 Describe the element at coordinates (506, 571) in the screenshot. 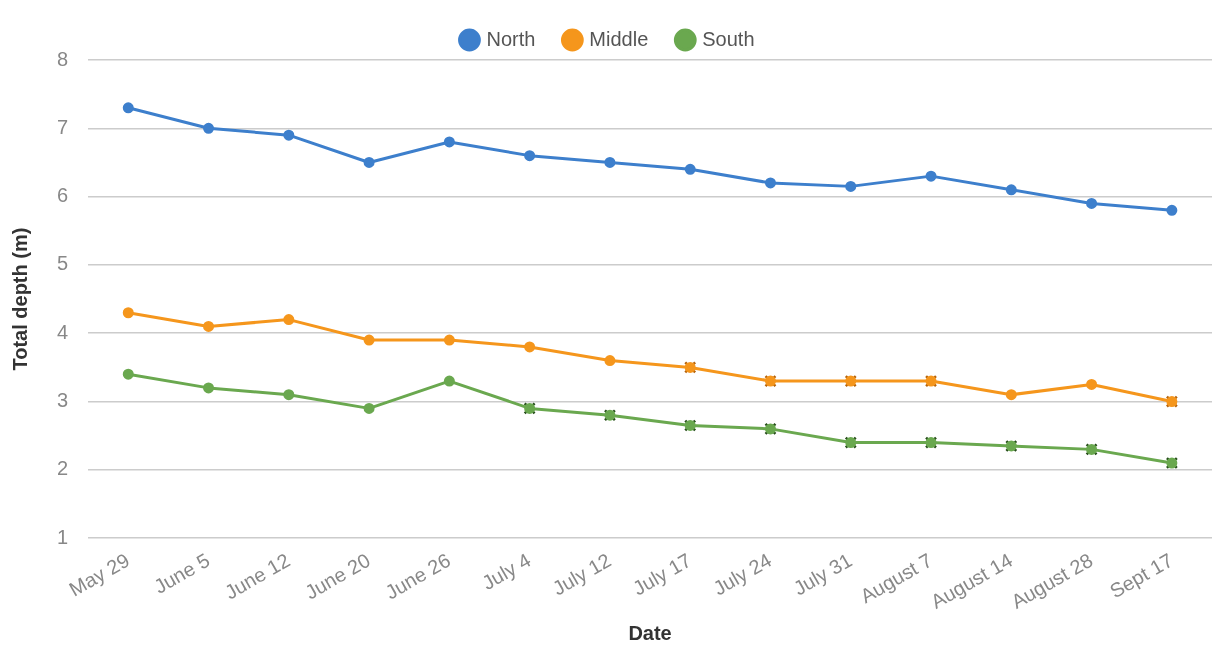

I see `x-tick-label: July 4` at that location.